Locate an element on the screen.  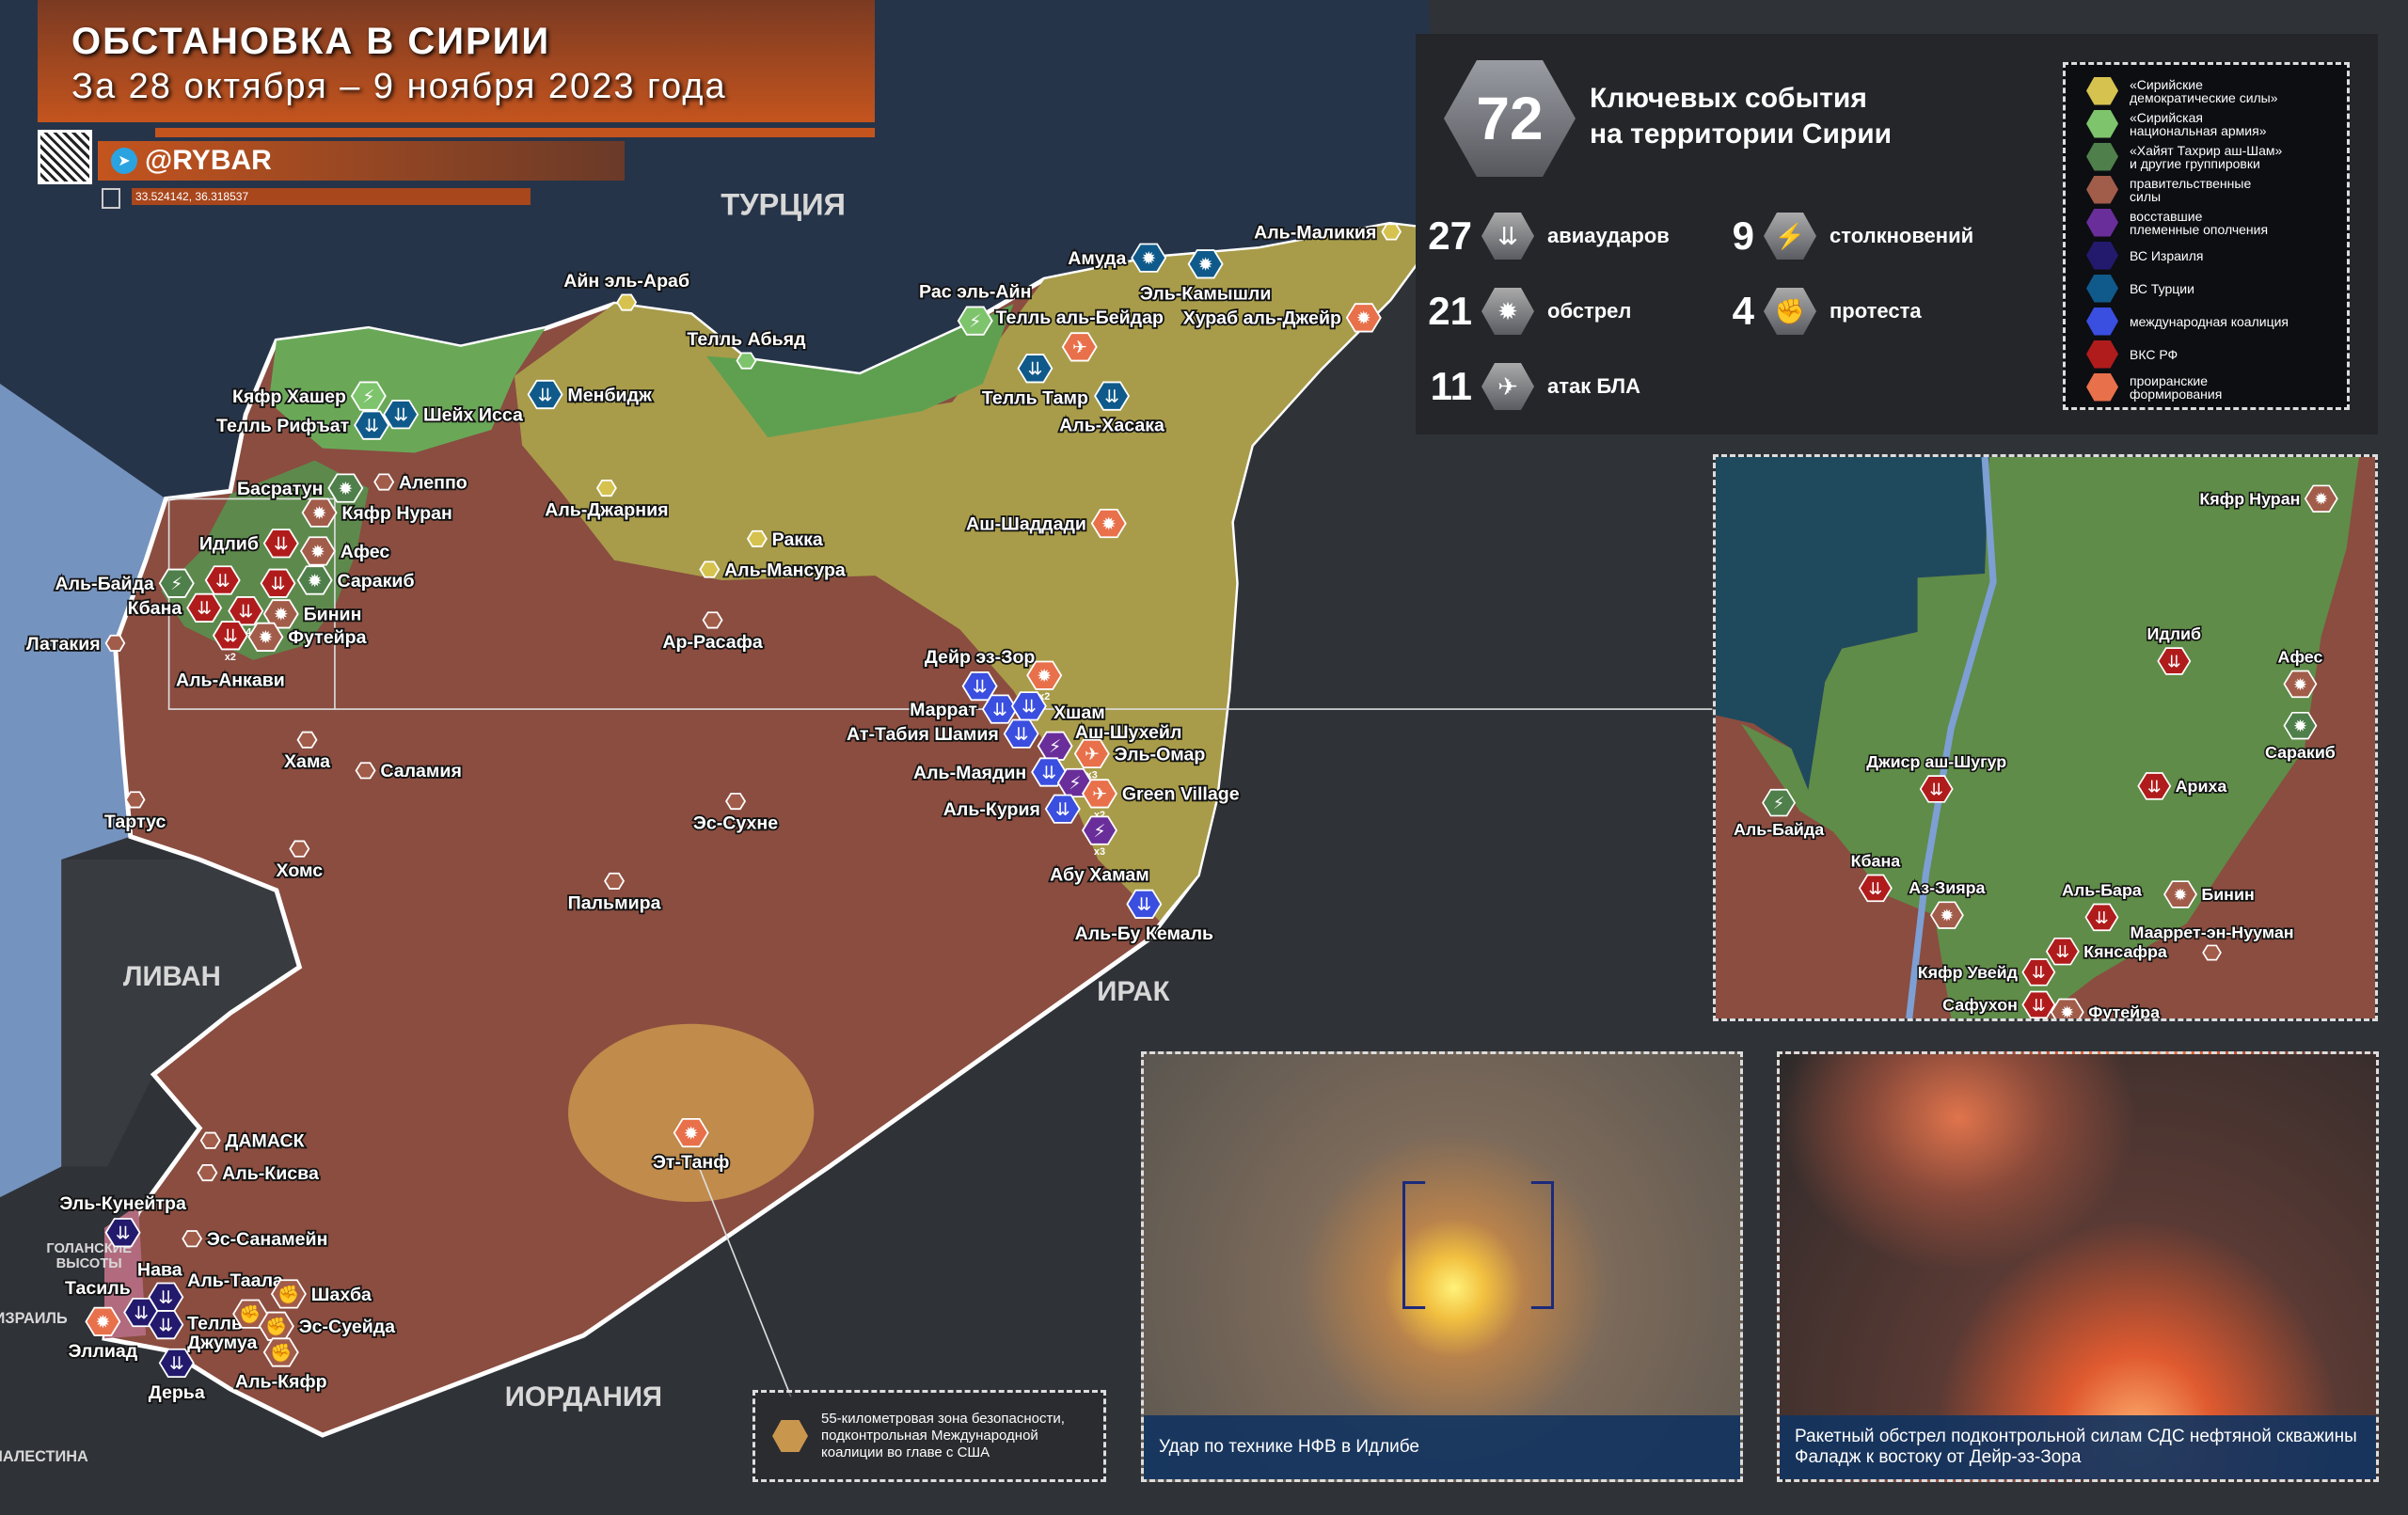
event-marker: ⚡ x3 Абу Хамам is located at coordinates (1099, 851).